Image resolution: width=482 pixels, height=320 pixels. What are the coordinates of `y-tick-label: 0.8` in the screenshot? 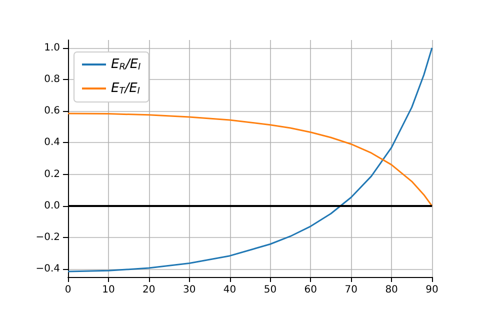 It's located at (52, 79).